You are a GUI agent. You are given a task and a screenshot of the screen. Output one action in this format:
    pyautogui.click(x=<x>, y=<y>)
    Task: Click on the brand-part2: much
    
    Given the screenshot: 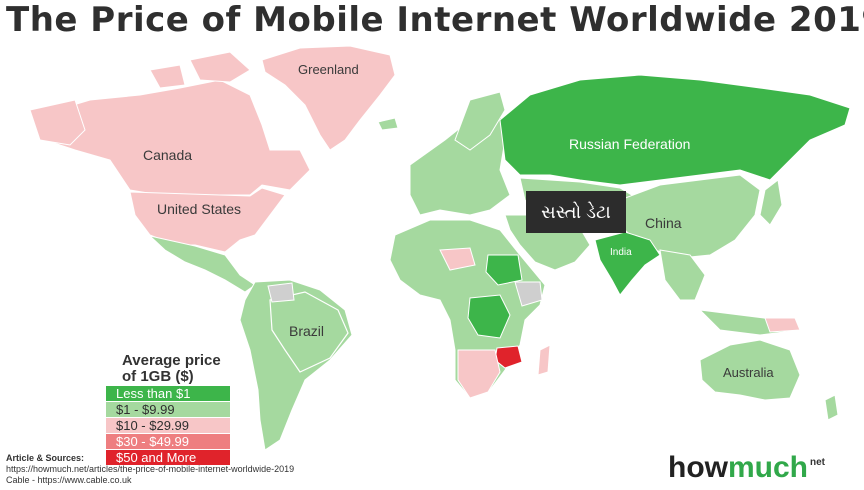 What is the action you would take?
    pyautogui.click(x=768, y=467)
    